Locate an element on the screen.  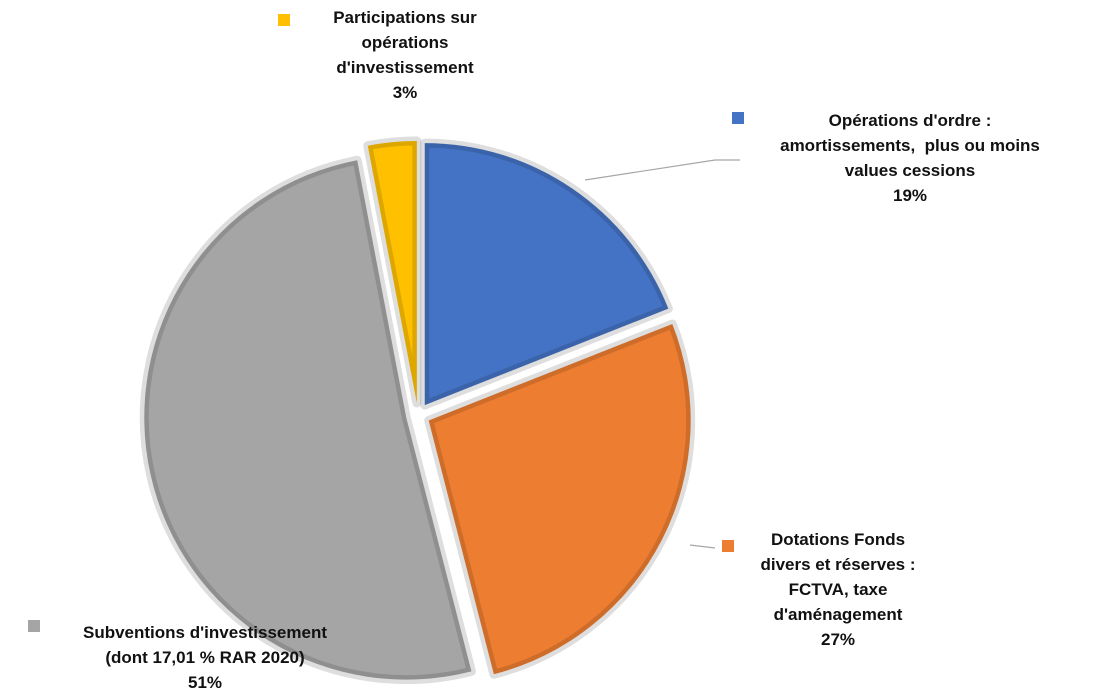
value-label: 51% is located at coordinates (205, 682).